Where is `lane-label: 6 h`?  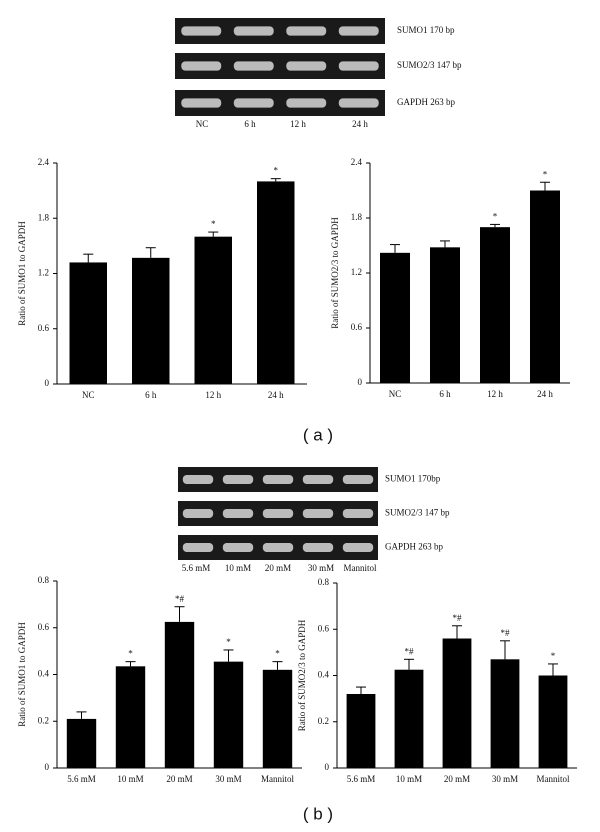
lane-label: 6 h is located at coordinates (250, 124).